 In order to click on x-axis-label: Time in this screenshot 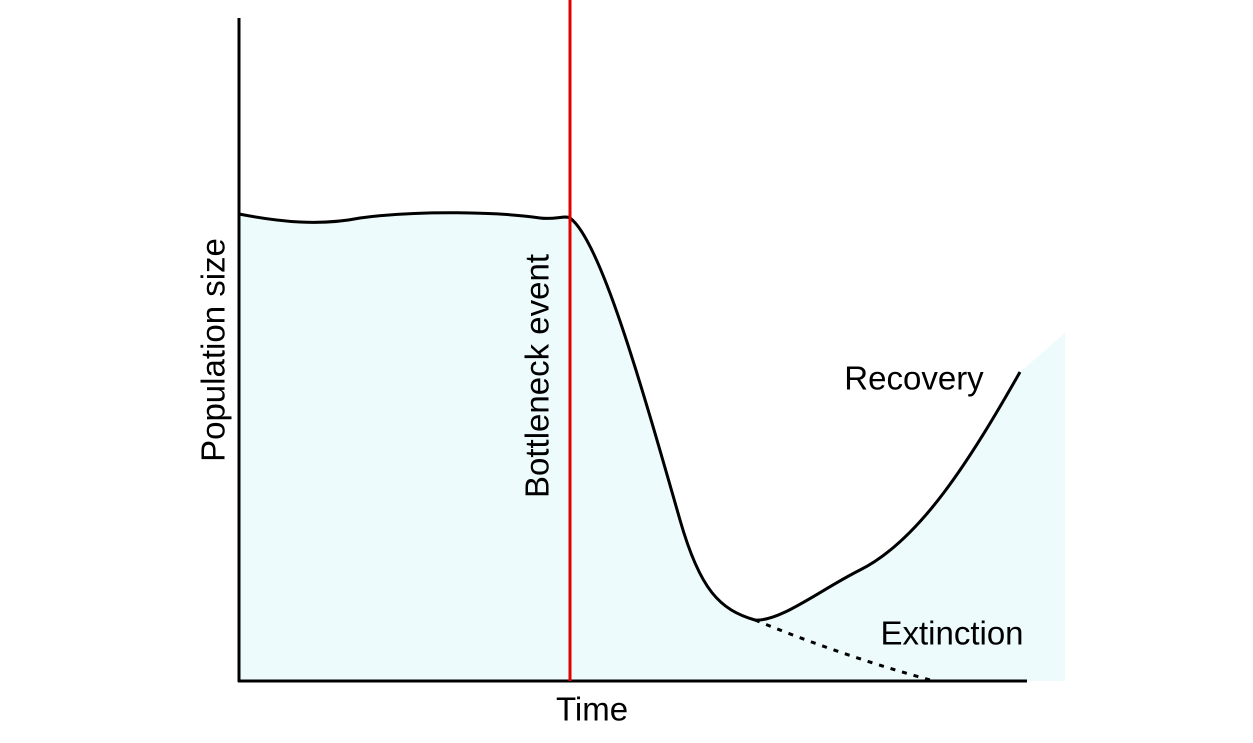, I will do `click(592, 709)`.